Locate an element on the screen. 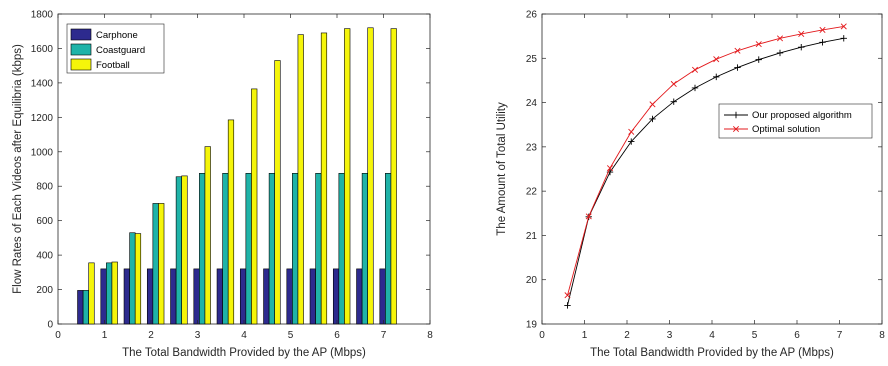 This screenshot has height=366, width=888. bar-chart-y-tick-label: 600 is located at coordinates (44, 221).